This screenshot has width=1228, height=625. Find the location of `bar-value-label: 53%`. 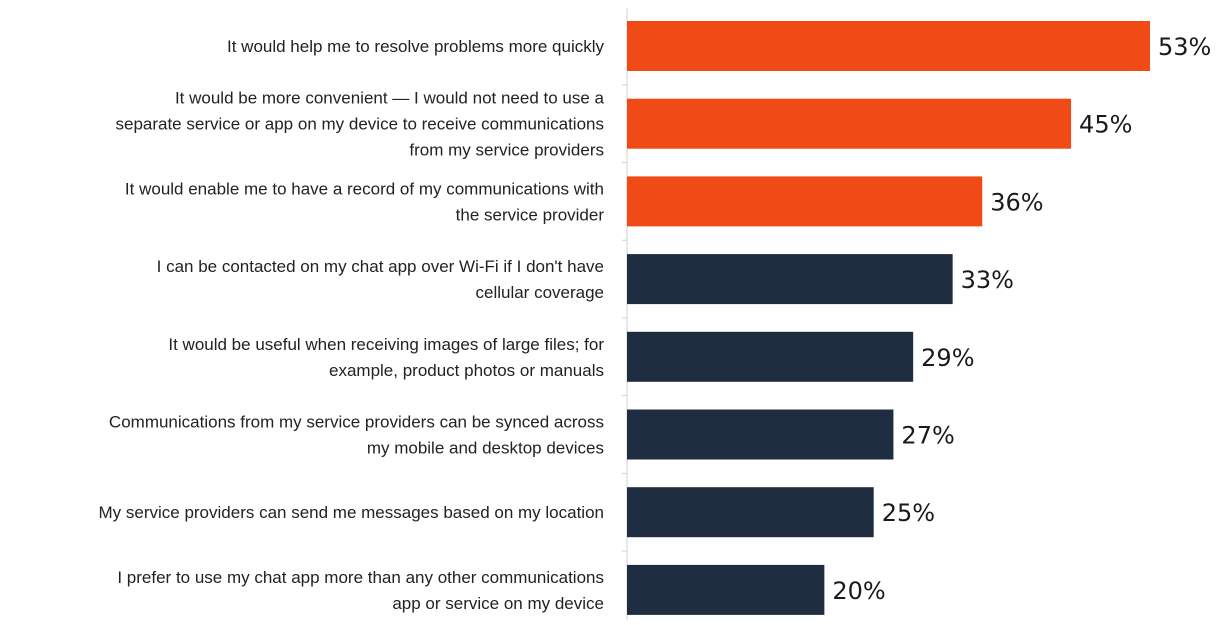

bar-value-label: 53% is located at coordinates (1184, 47).